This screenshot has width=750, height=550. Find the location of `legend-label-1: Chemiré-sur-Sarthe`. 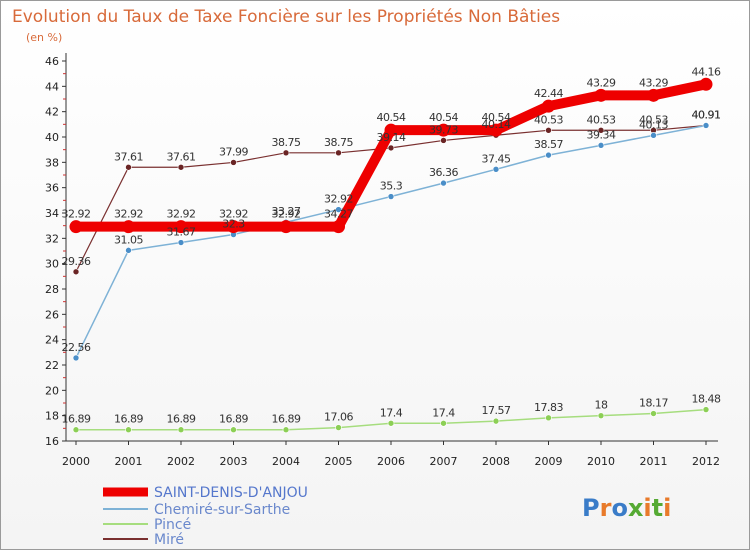

legend-label-1: Chemiré-sur-Sarthe is located at coordinates (222, 510).